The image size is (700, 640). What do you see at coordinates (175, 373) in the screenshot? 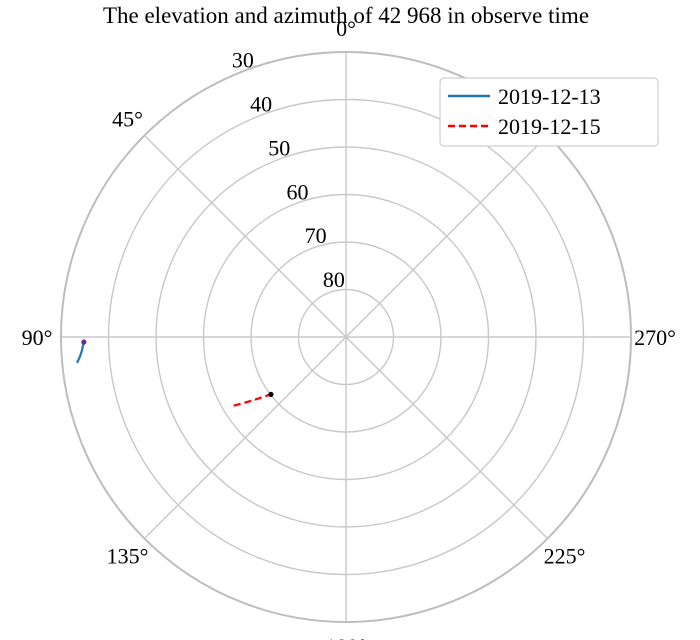
I see `series-layer` at bounding box center [175, 373].